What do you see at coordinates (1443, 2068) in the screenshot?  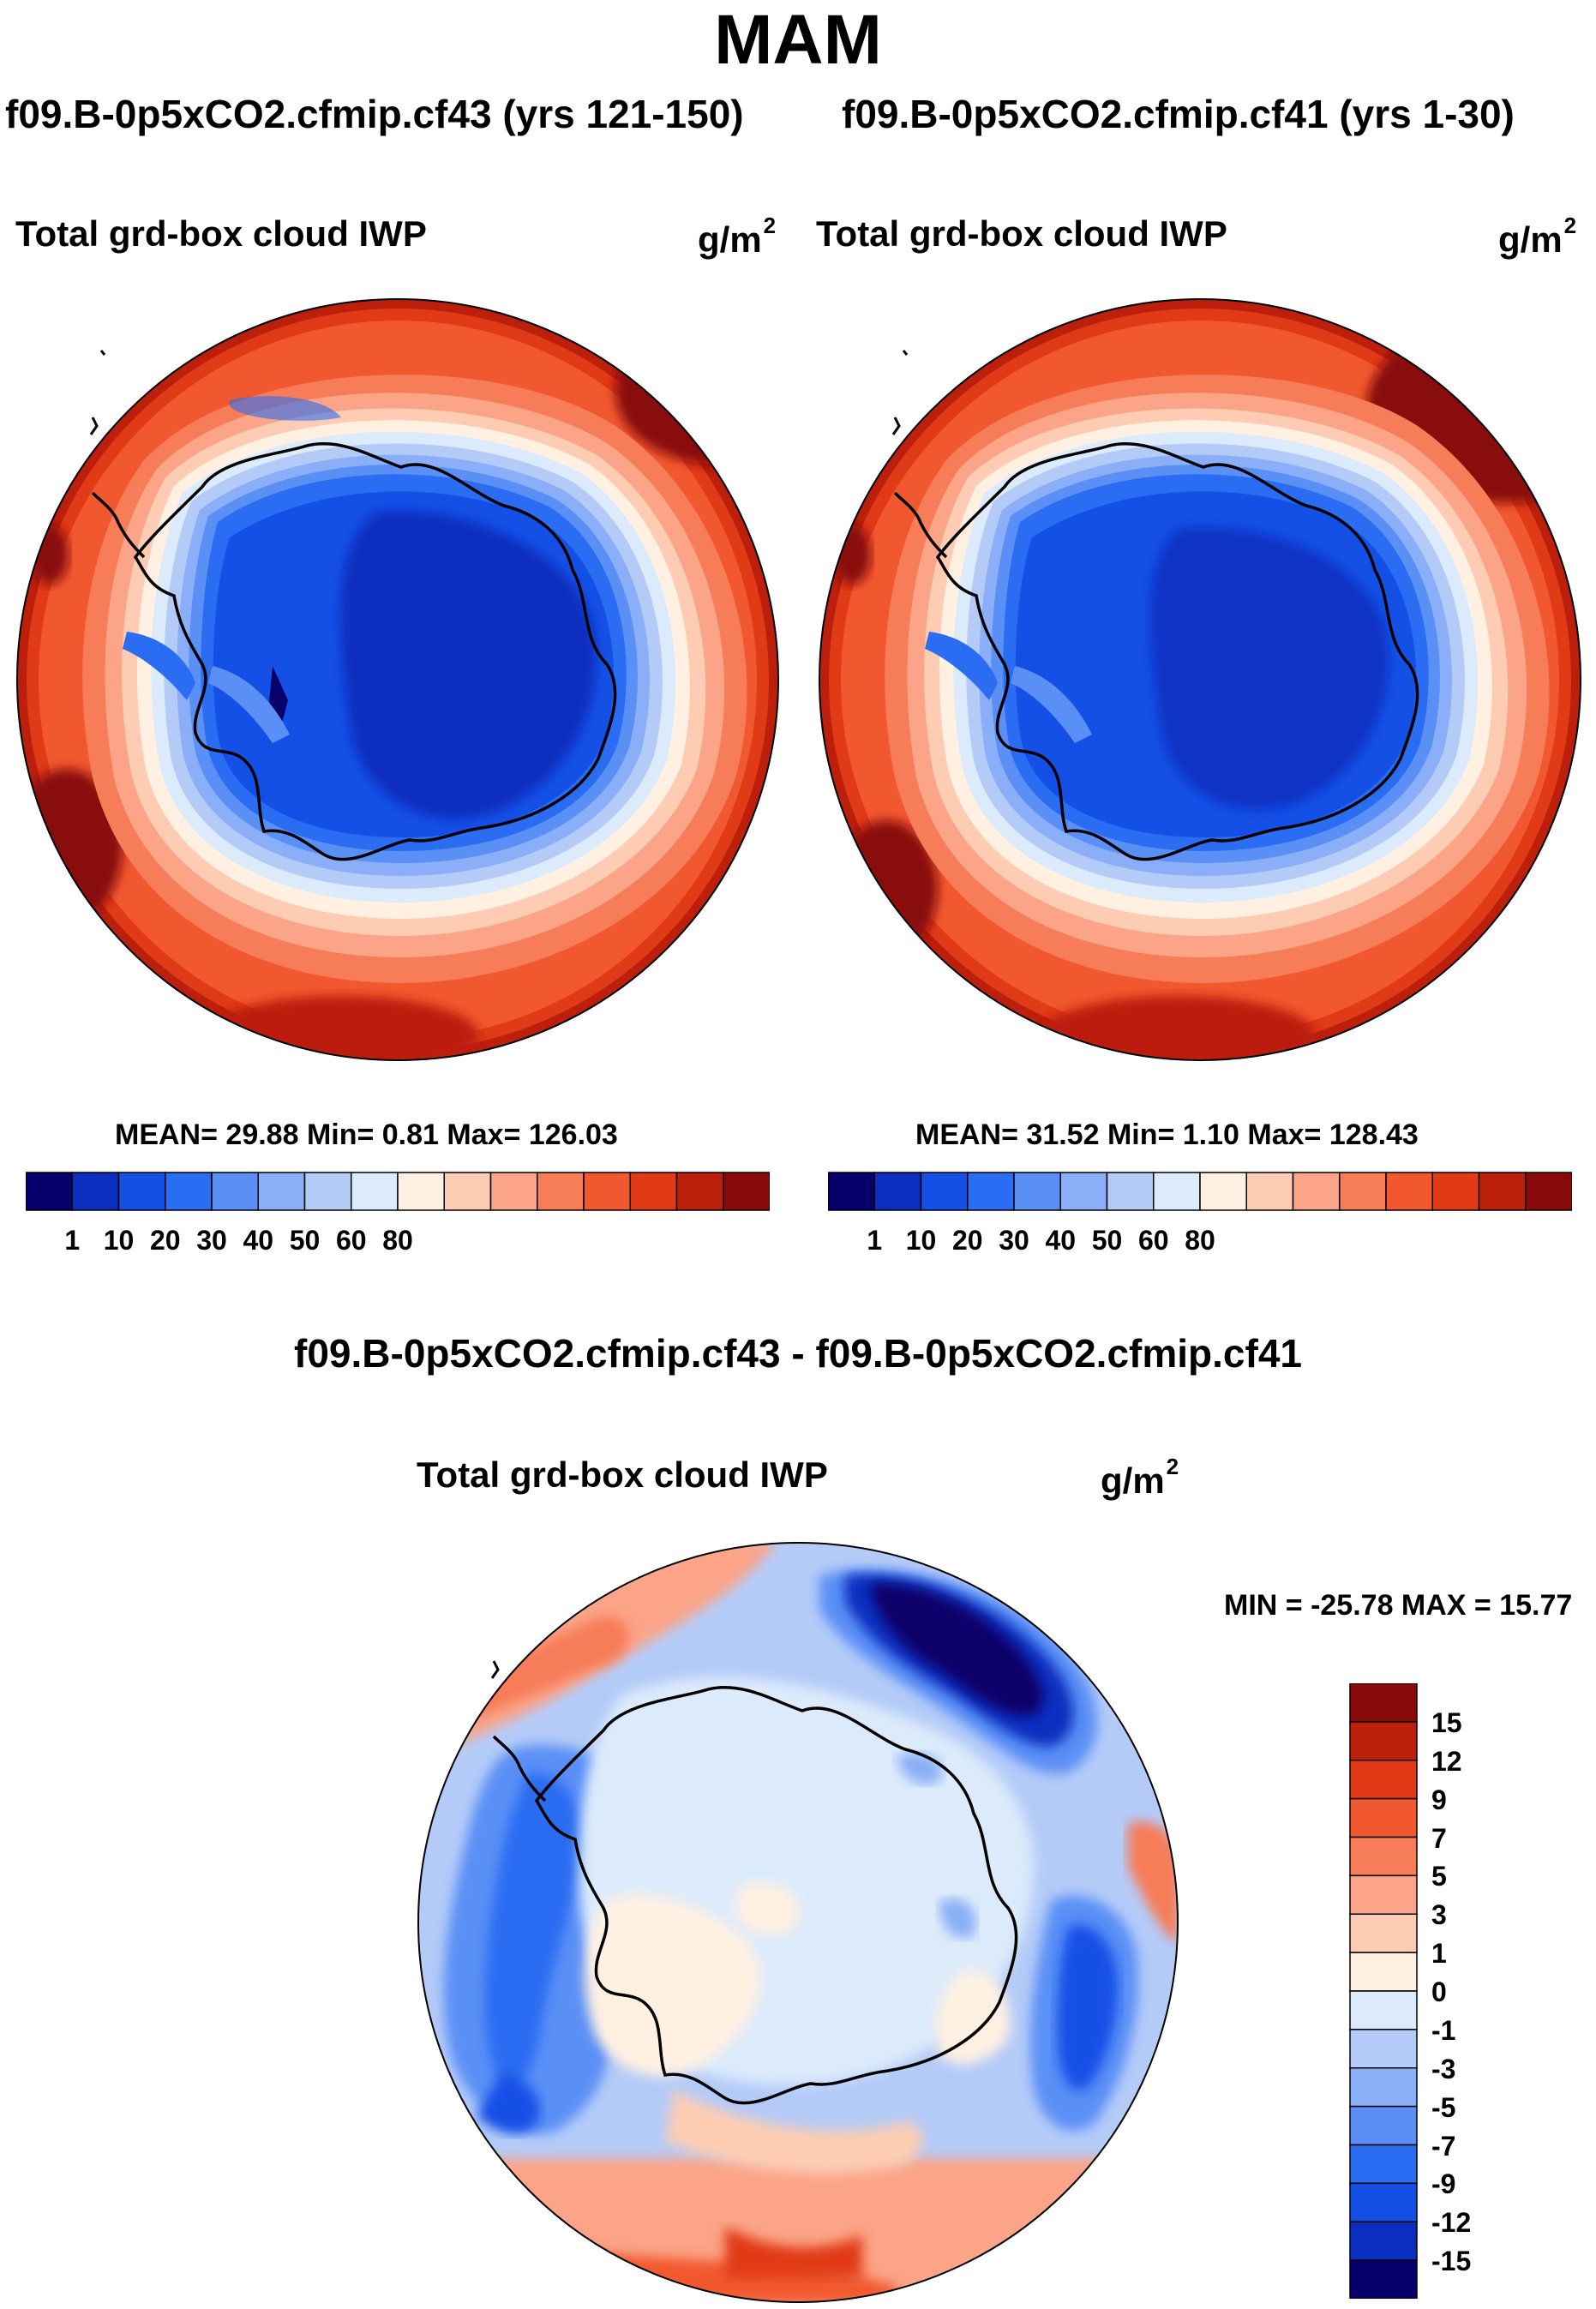 I see `colorbar-tick-label: -3` at bounding box center [1443, 2068].